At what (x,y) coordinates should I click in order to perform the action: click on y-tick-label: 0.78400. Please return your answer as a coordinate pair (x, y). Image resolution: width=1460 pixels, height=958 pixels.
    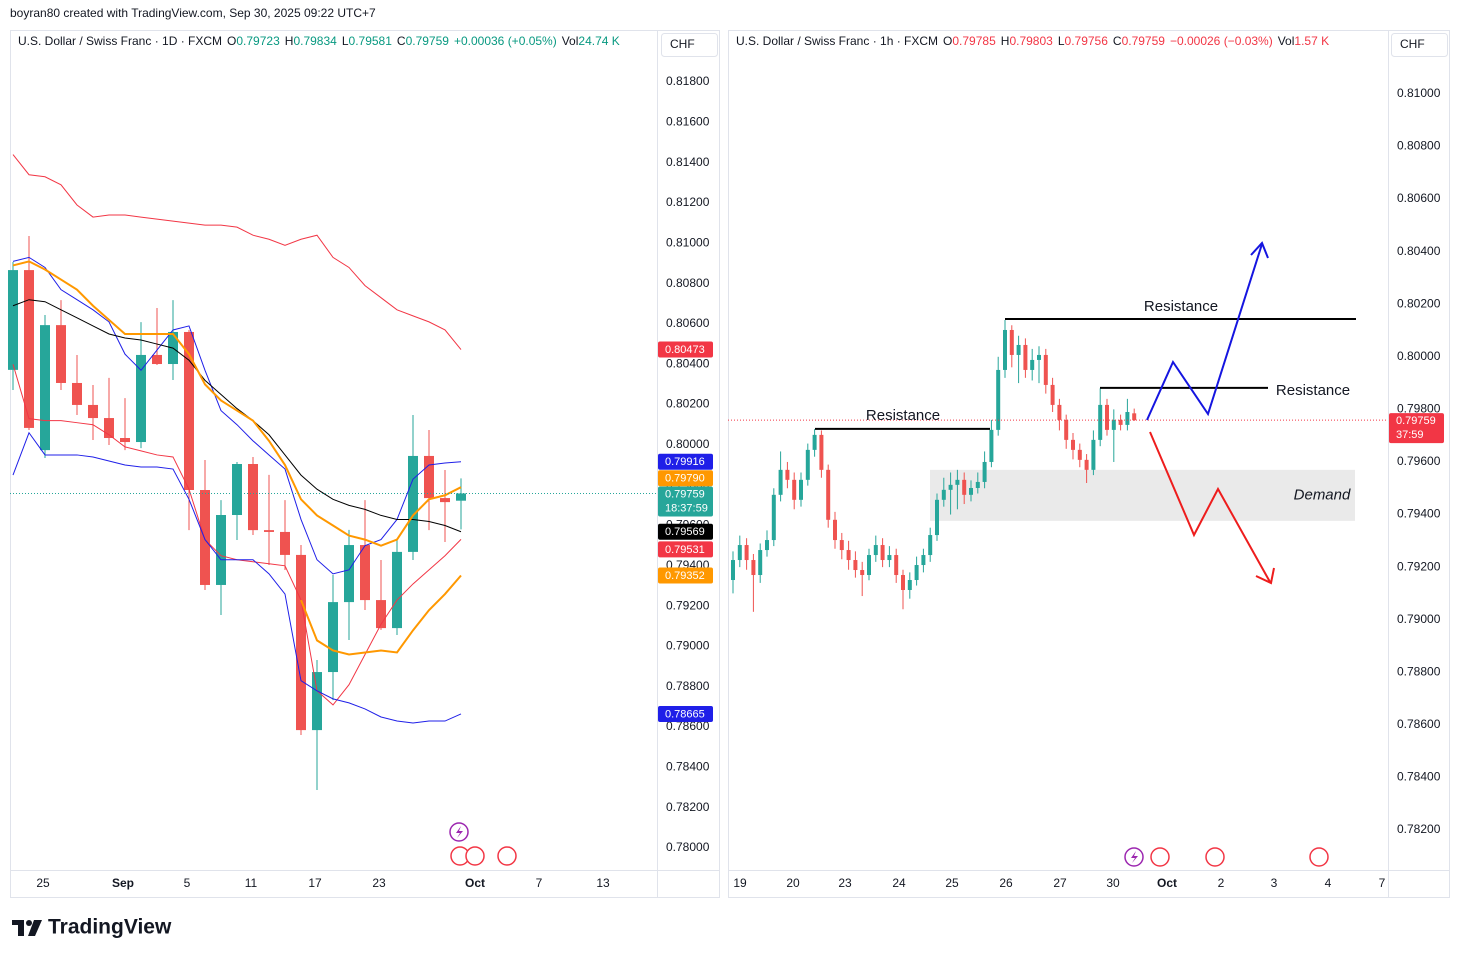
    Looking at the image, I should click on (1419, 777).